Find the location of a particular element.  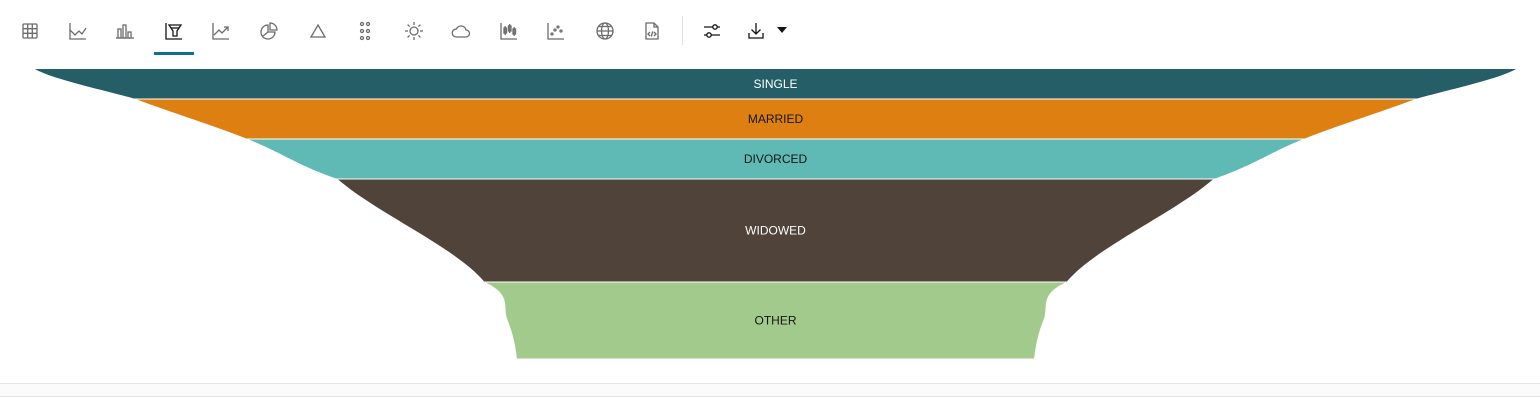

chart-type-button-candlestick is located at coordinates (509, 31).